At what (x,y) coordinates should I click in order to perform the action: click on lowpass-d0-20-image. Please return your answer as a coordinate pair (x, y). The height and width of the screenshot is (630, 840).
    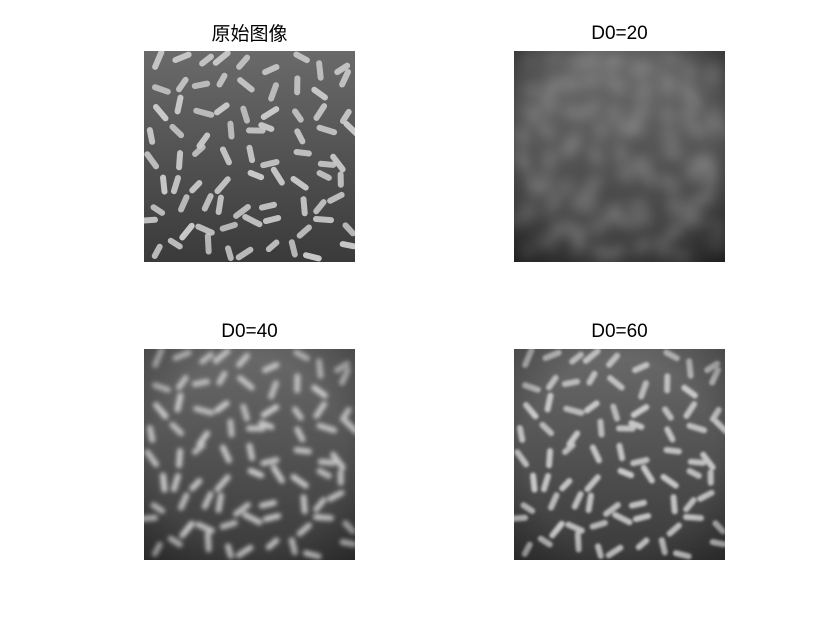
    Looking at the image, I should click on (619, 156).